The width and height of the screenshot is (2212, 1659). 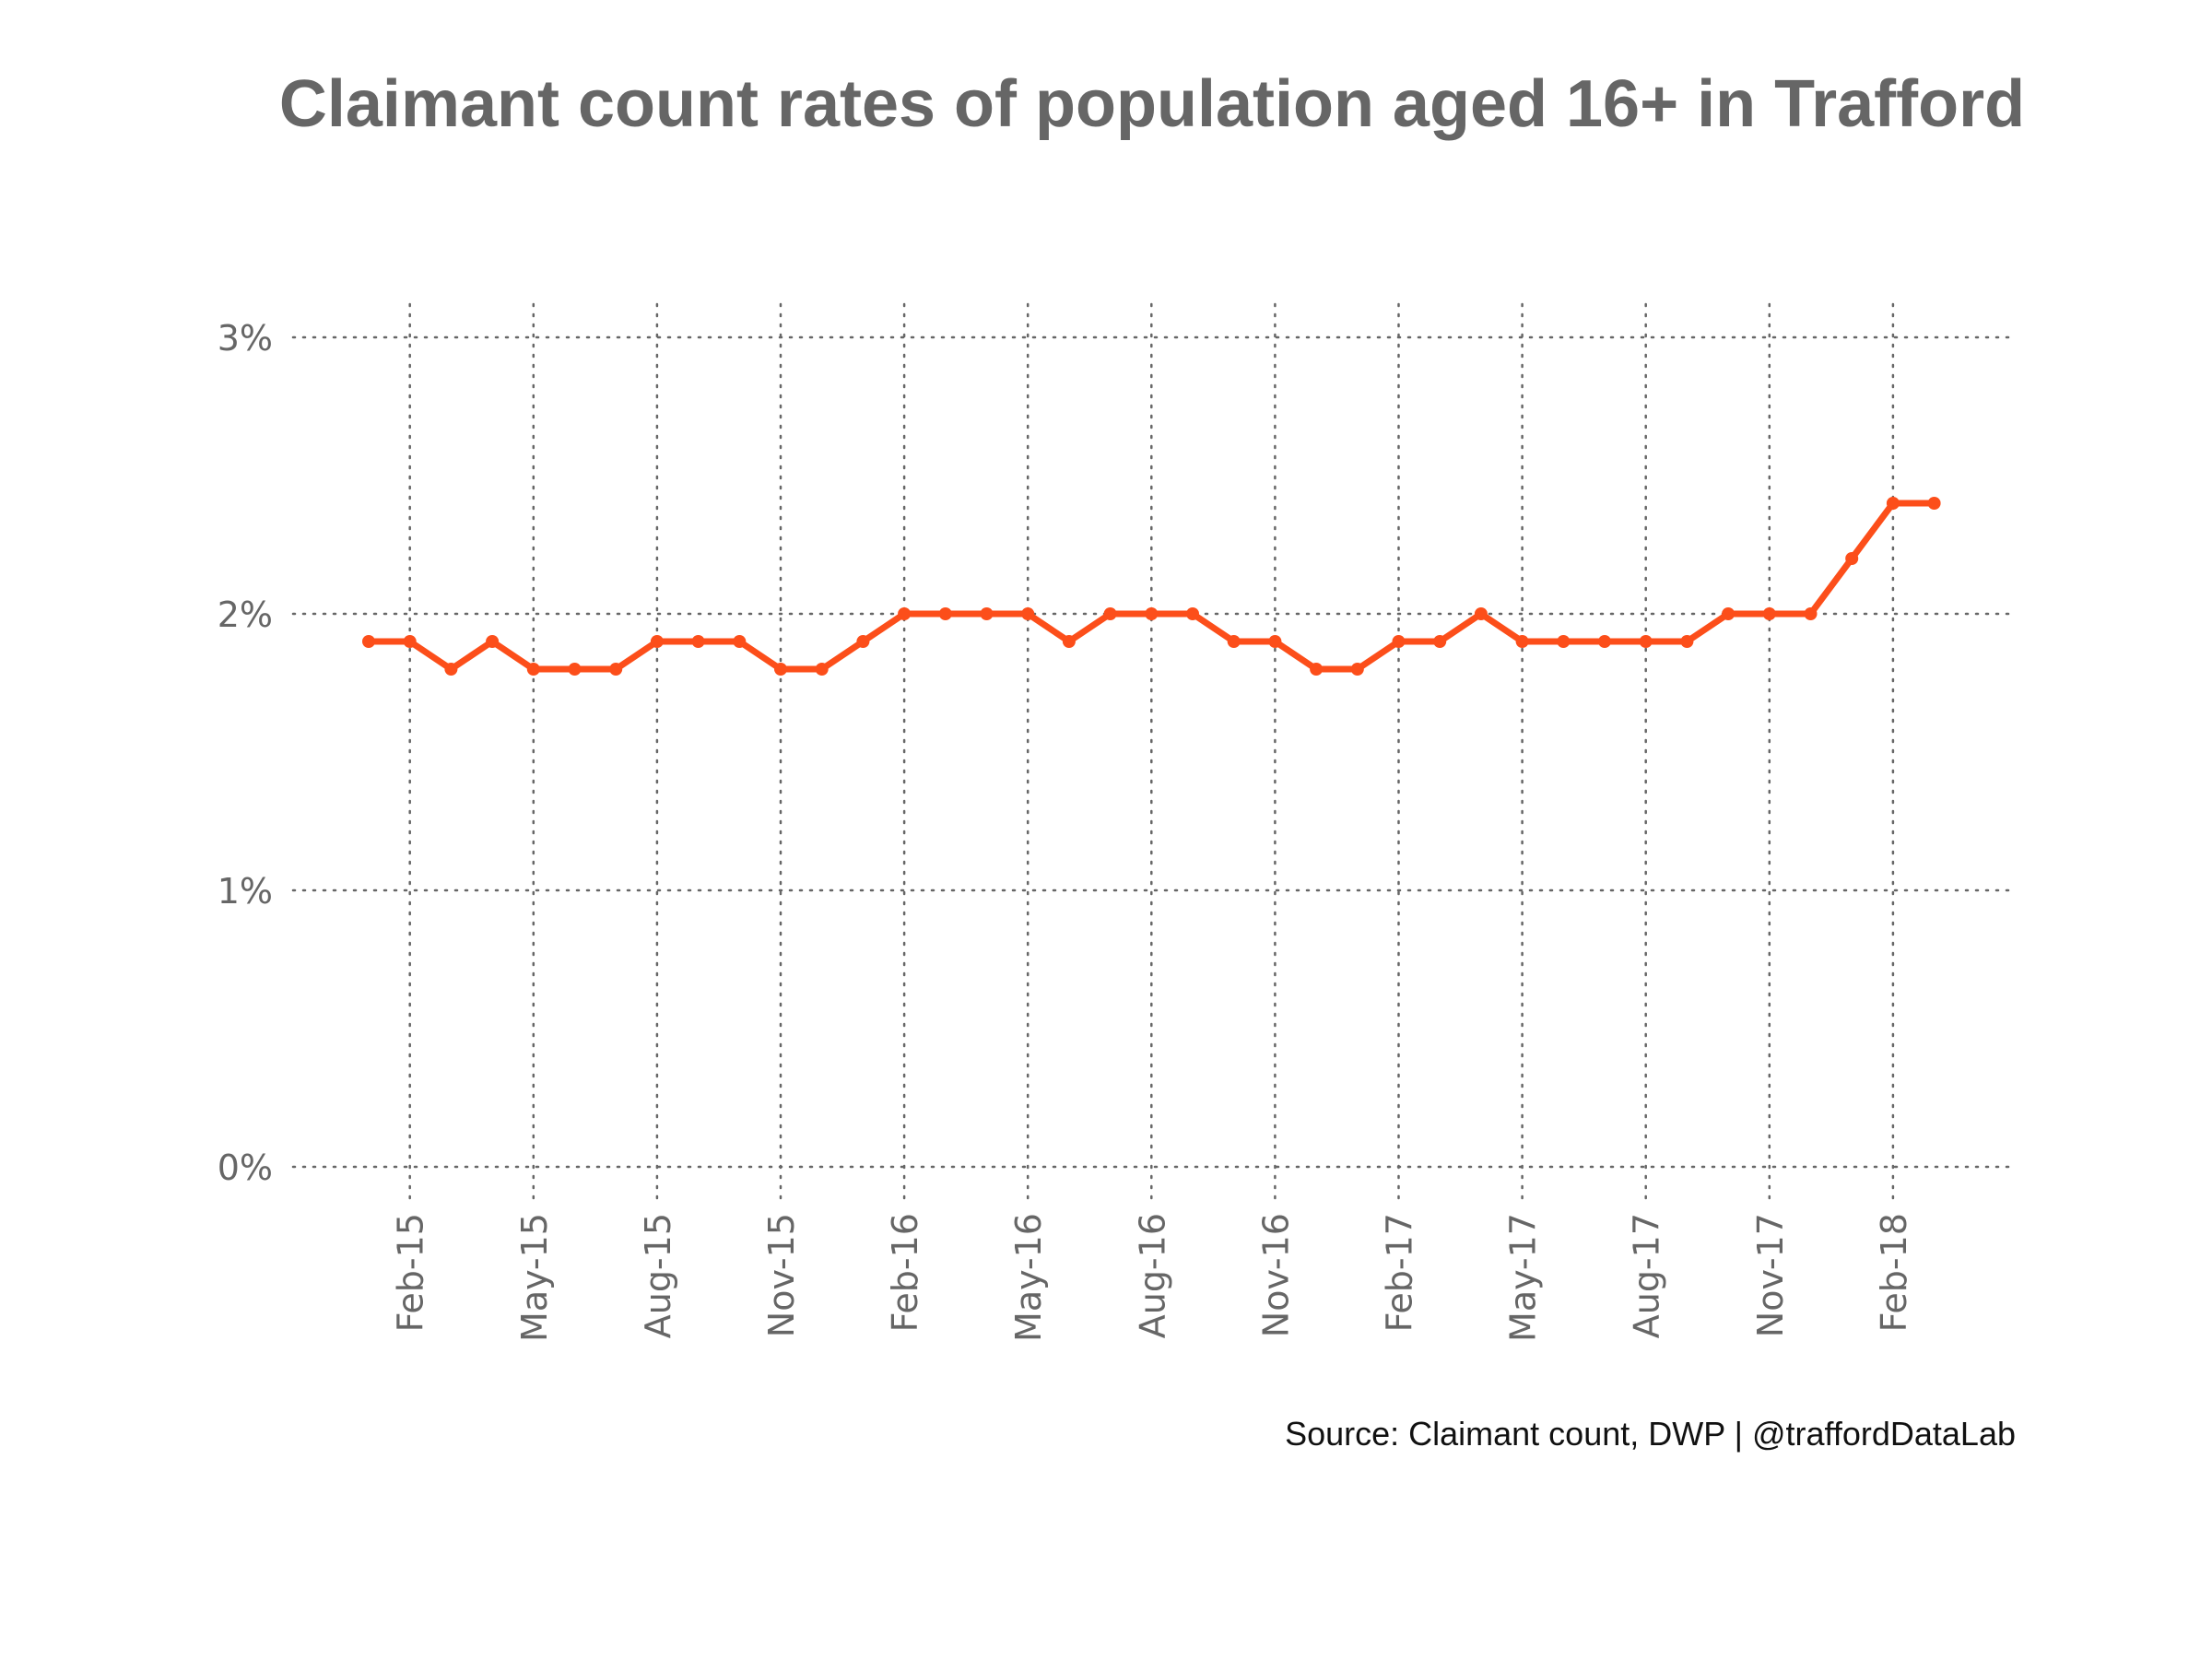 I want to click on x-tick-label: Aug-16, so click(x=1152, y=1275).